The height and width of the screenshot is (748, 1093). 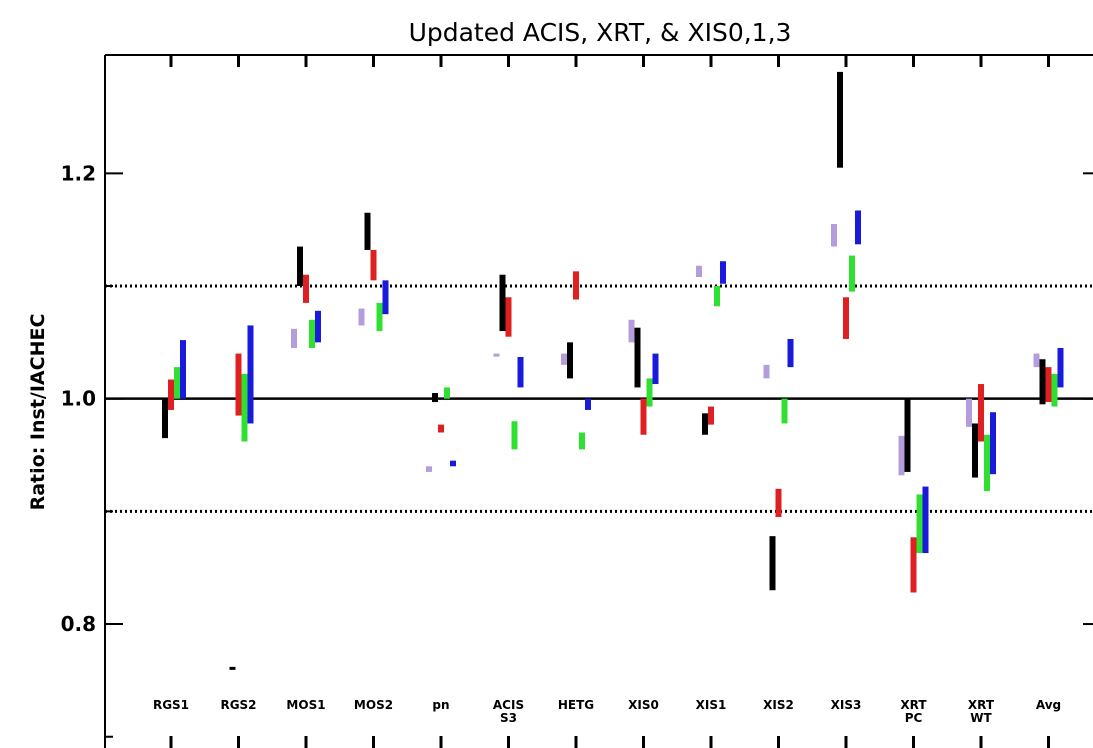 I want to click on x-tick-label: MOS2, so click(x=373, y=705).